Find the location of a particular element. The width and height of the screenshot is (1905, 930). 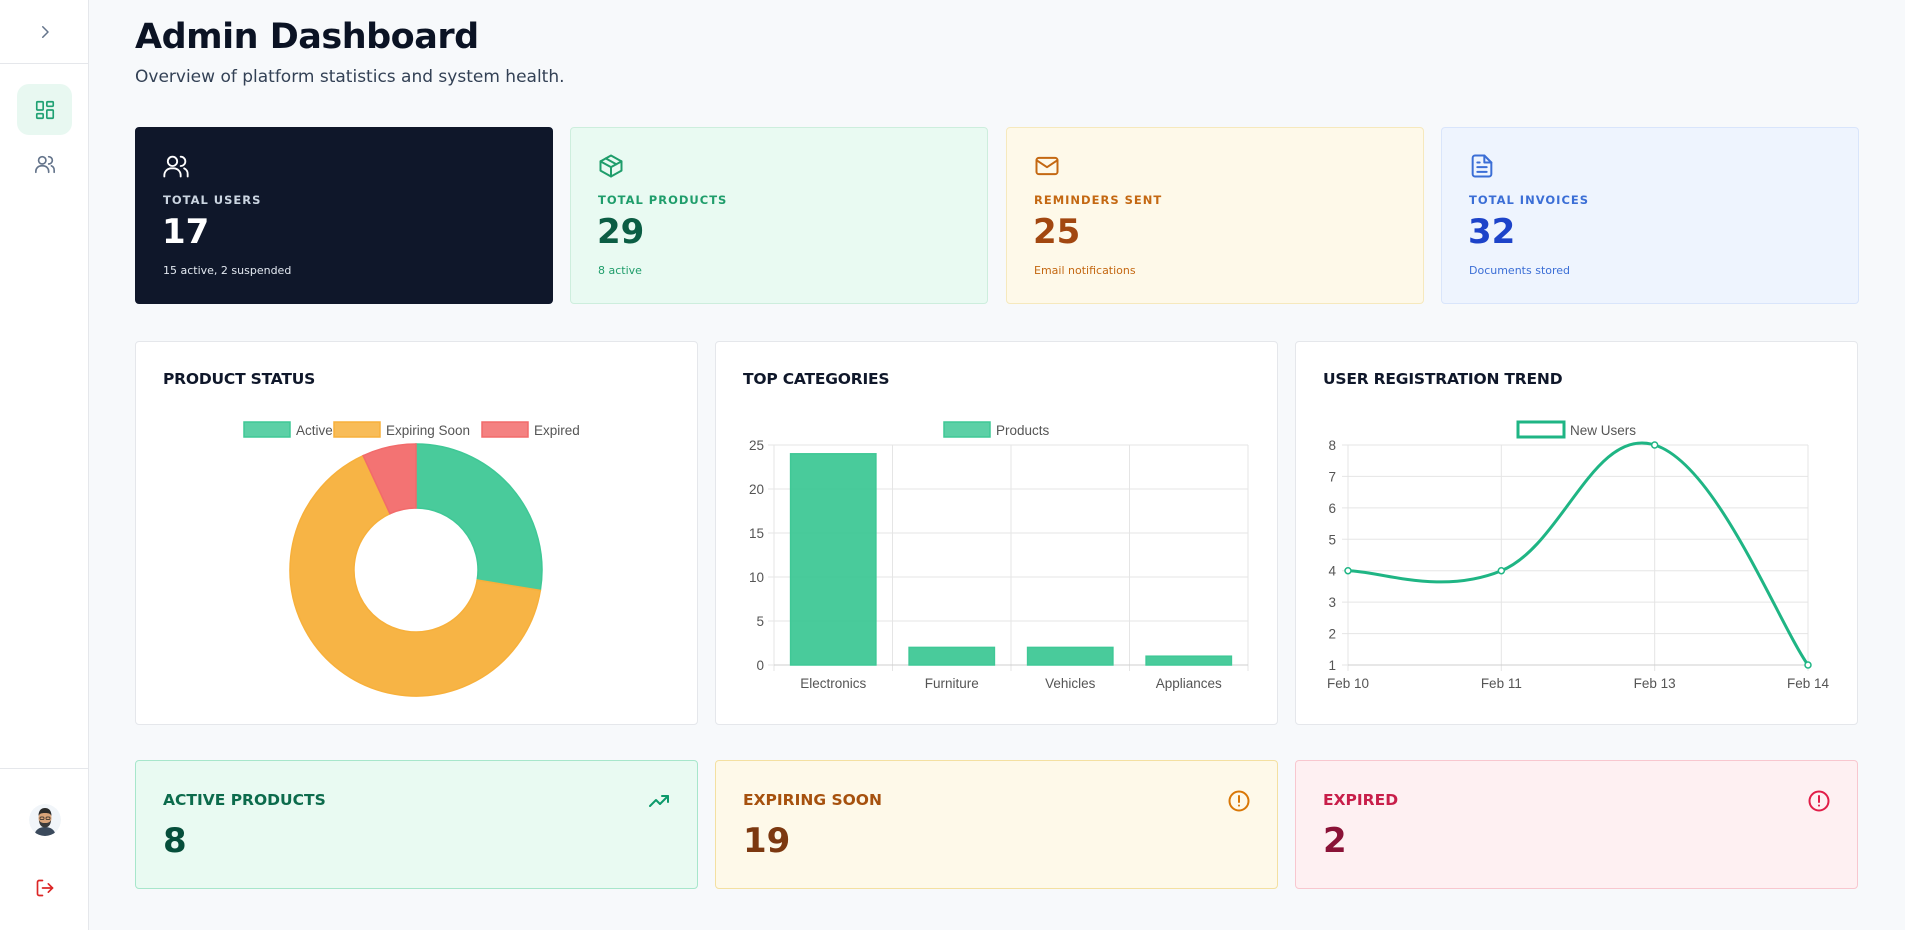

status-label: EXPIRING SOON is located at coordinates (812, 800).